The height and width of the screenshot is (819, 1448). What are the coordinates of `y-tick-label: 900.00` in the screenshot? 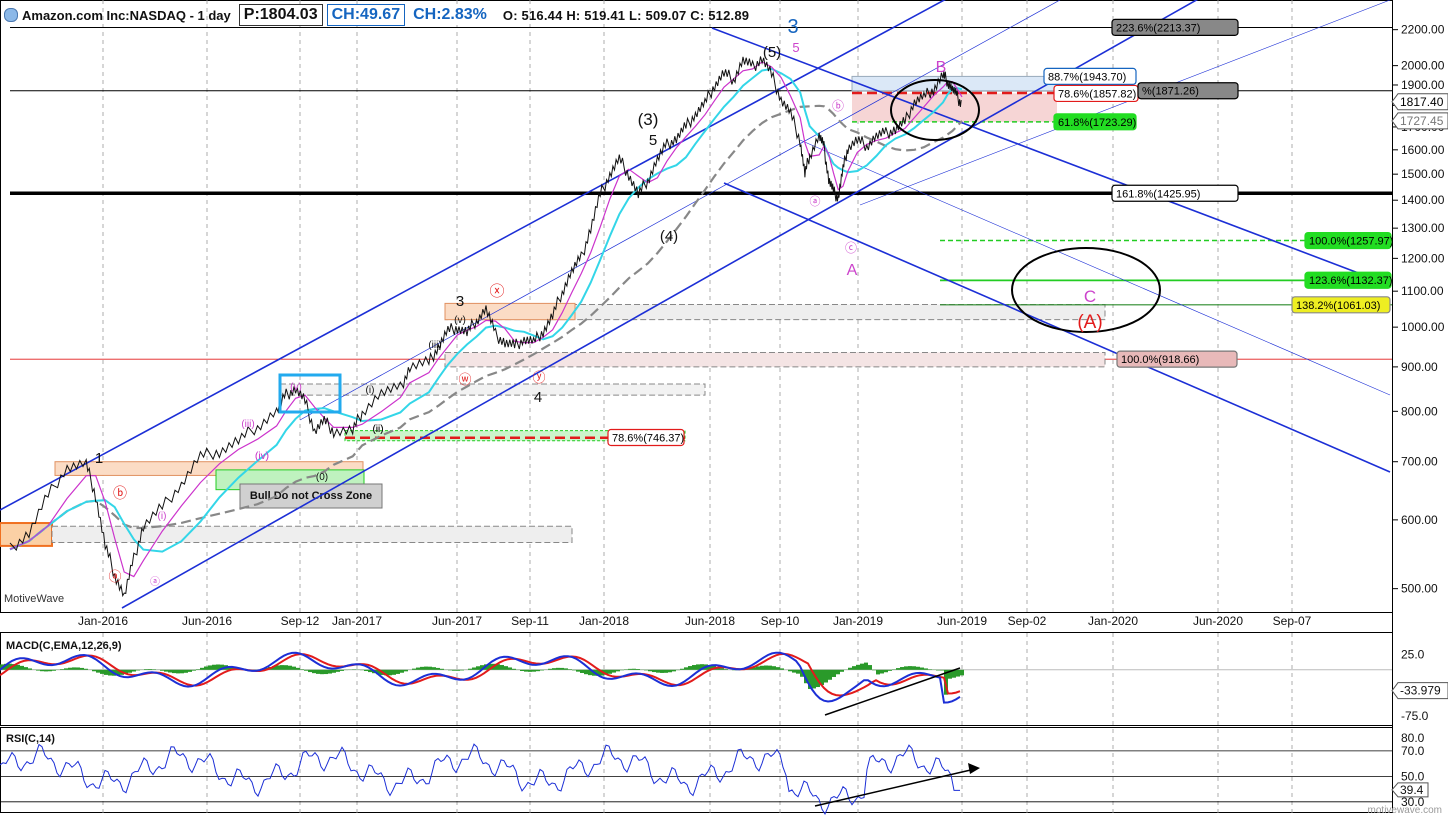 It's located at (1419, 367).